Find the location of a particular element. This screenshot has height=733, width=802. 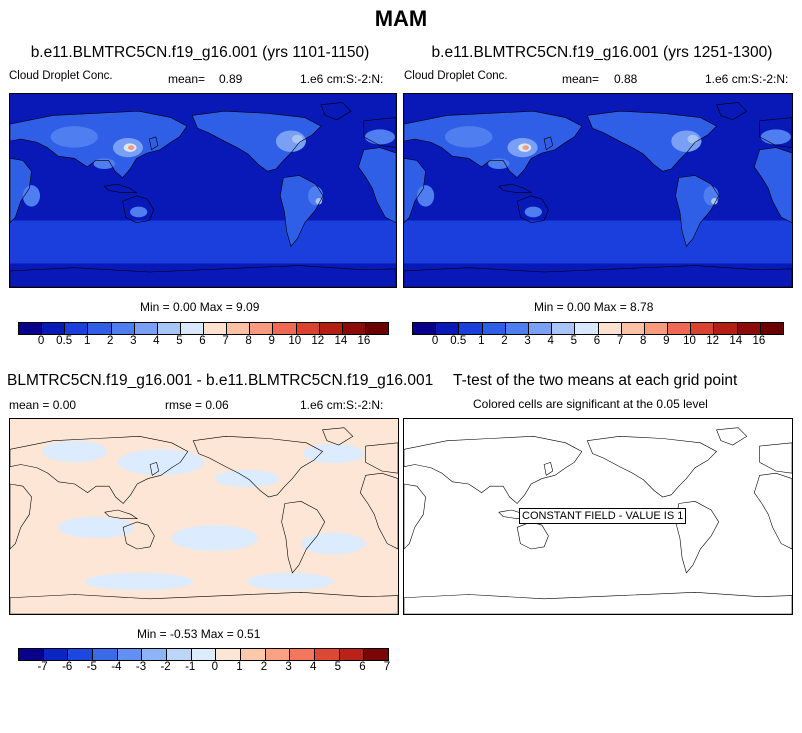

panel3-mean: mean = 0.00 is located at coordinates (43, 405).